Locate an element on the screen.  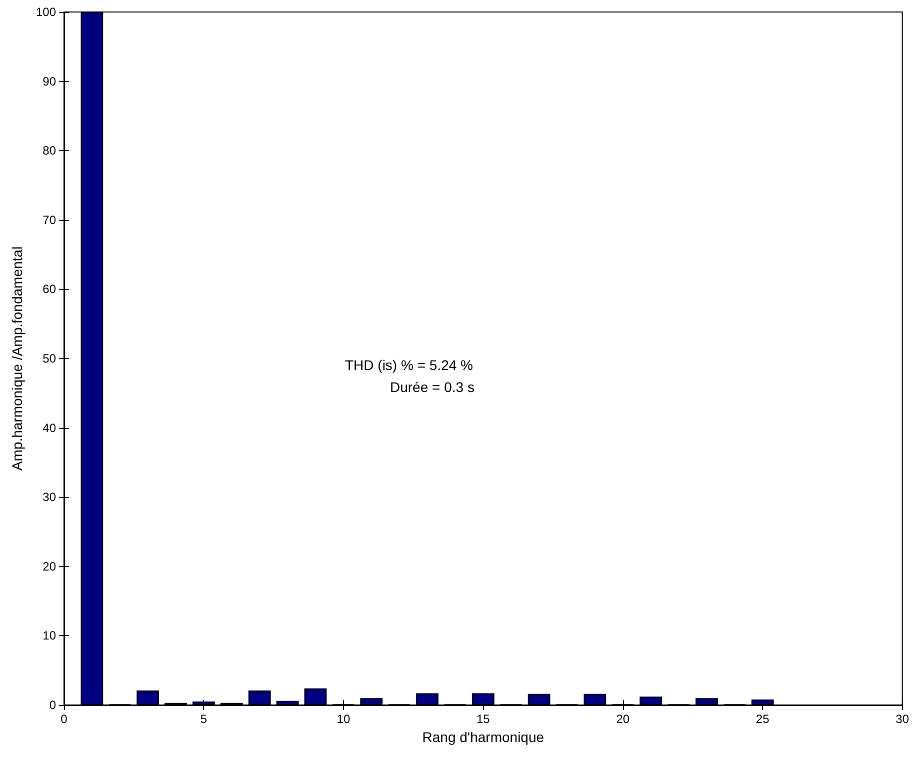
annotation: THD (is) % = 5.24 % is located at coordinates (409, 365).